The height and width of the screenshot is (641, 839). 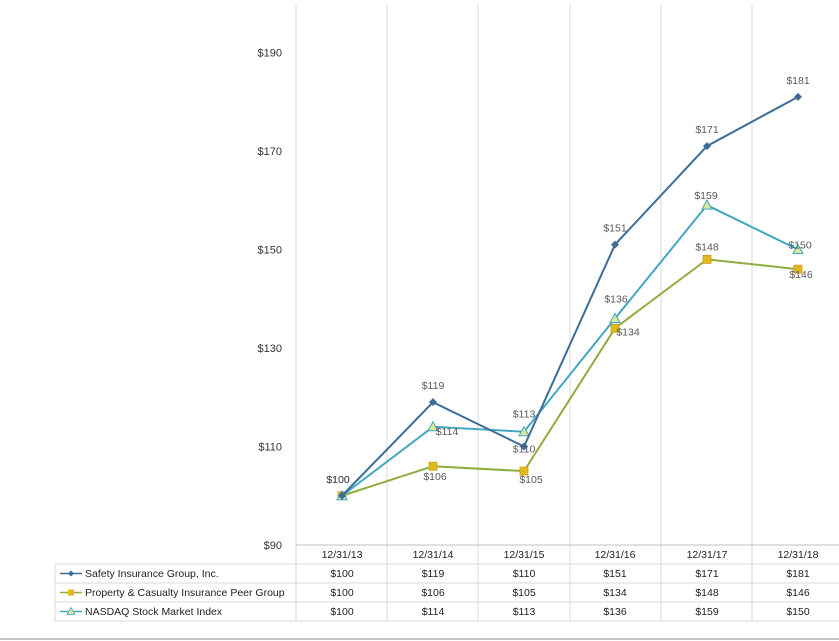 I want to click on data-label: $136, so click(x=616, y=299).